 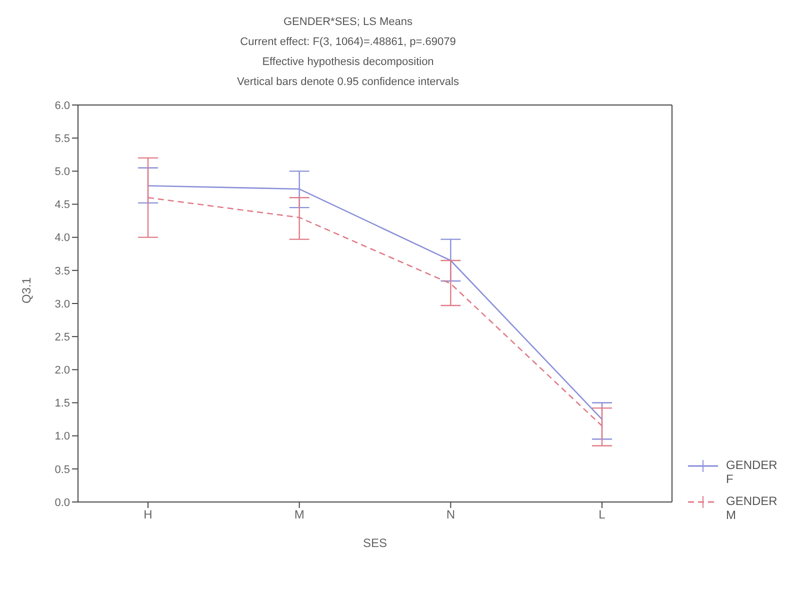 I want to click on y-tick-label: 5.0, so click(x=62, y=172).